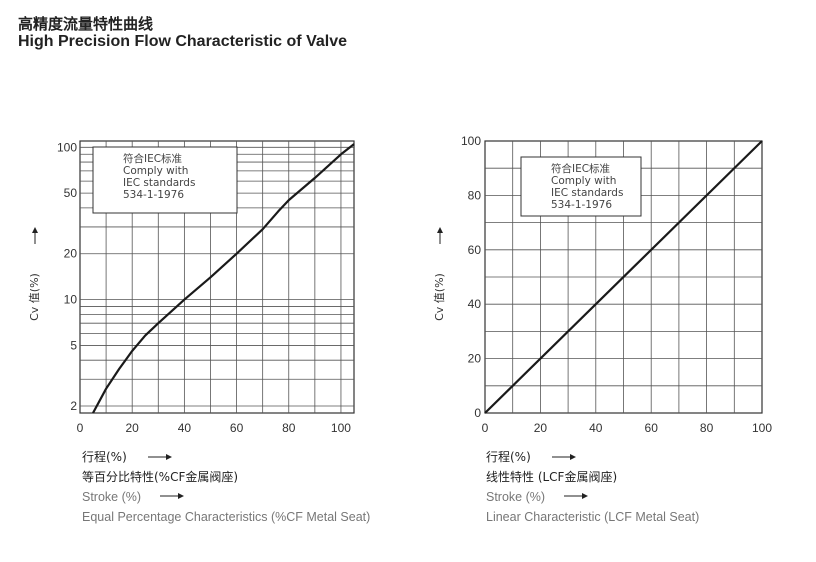  What do you see at coordinates (475, 250) in the screenshot?
I see `y-tick-label: 60` at bounding box center [475, 250].